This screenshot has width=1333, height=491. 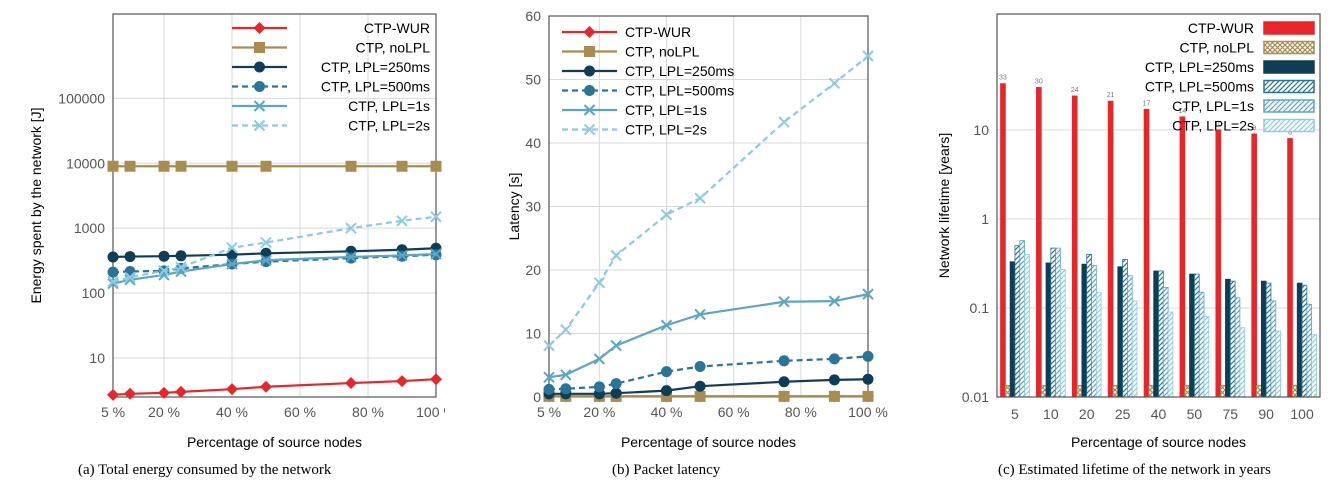 I want to click on x-tick-label: 100 %, so click(x=868, y=412).